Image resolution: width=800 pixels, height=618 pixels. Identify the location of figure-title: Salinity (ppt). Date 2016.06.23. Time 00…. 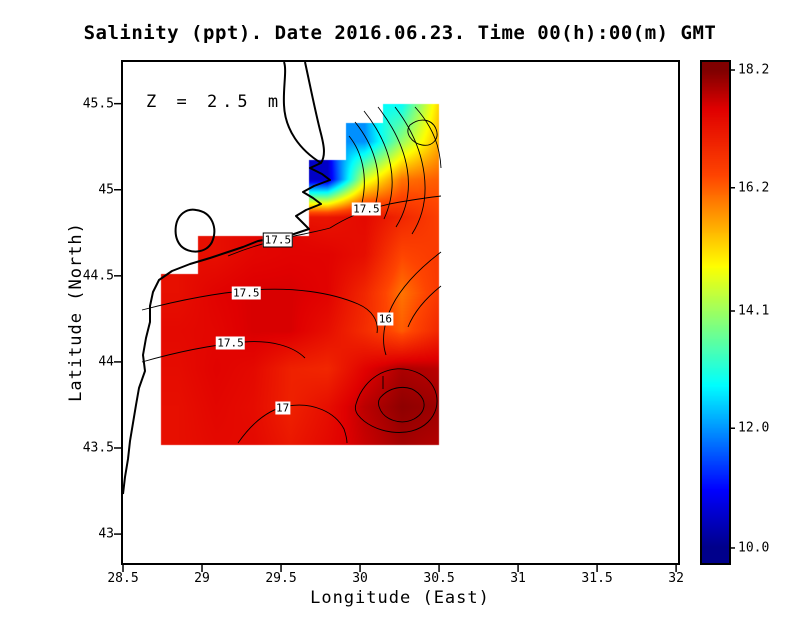
(400, 33).